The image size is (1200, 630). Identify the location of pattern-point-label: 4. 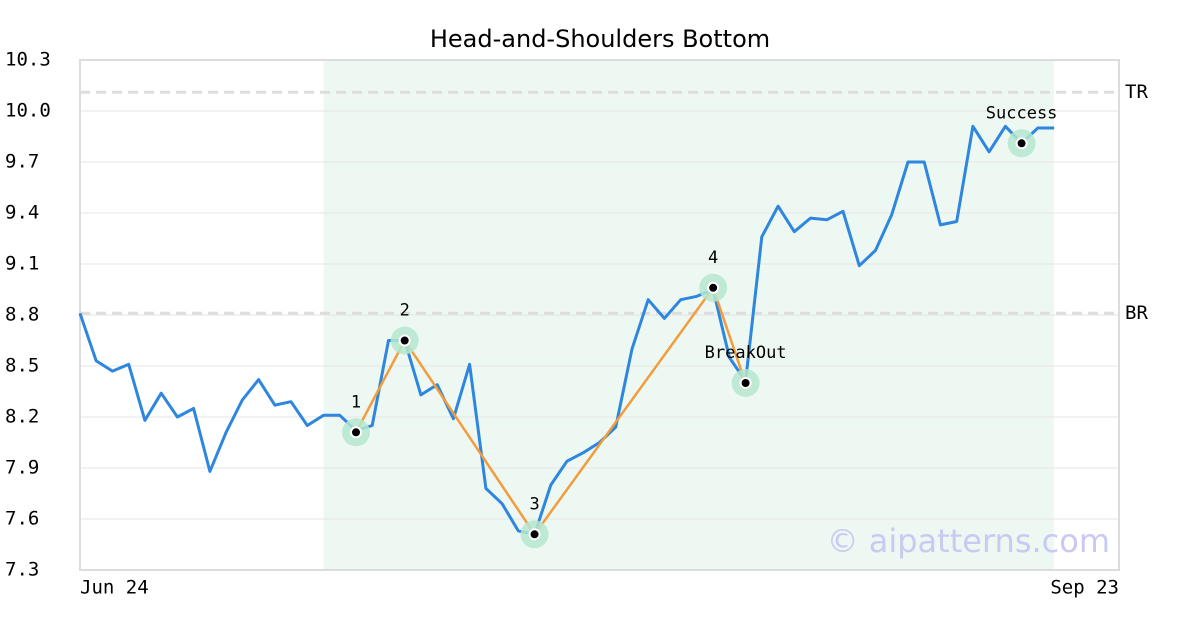
(713, 258).